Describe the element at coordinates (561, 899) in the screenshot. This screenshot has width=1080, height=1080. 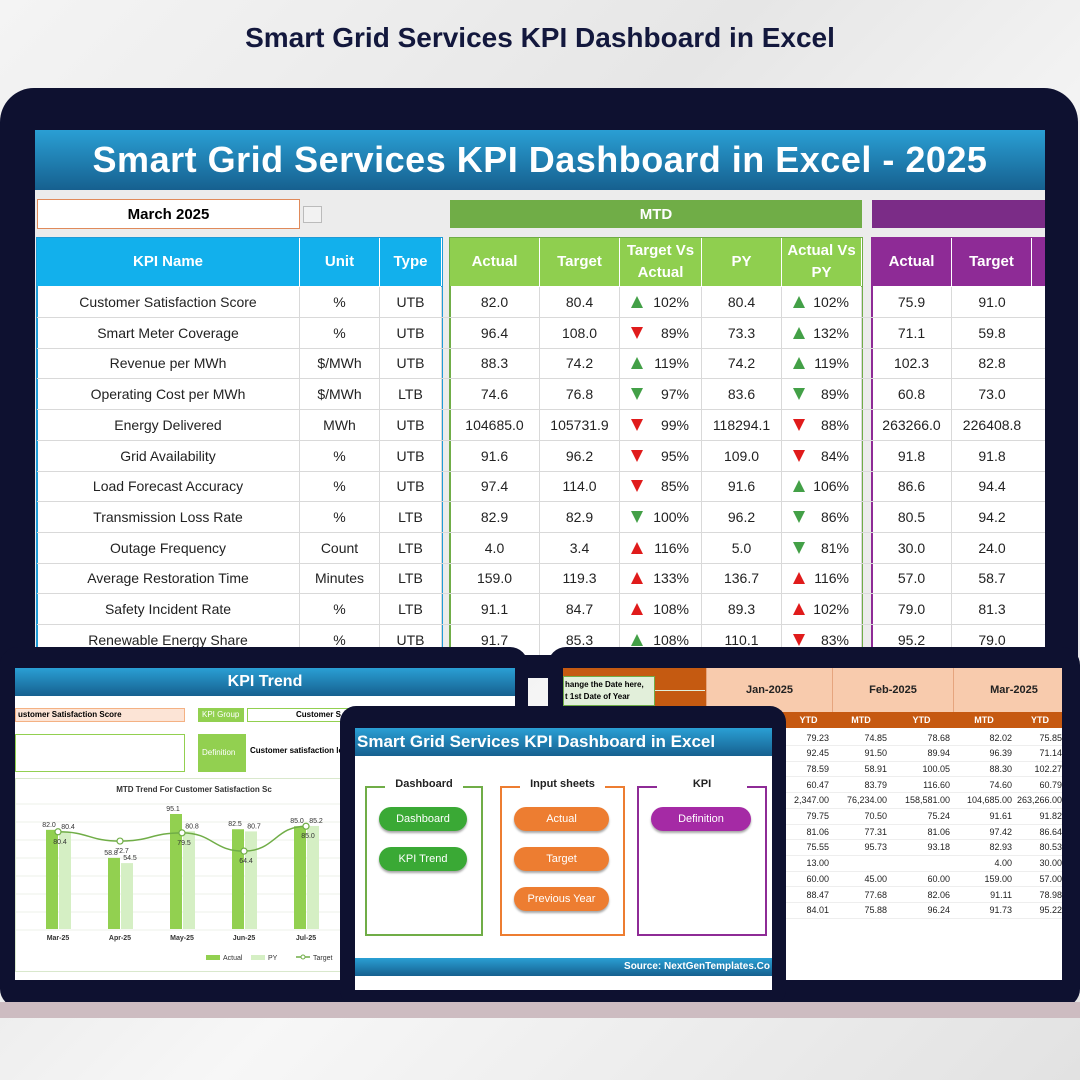
I see `nav-button: Previous Year` at that location.